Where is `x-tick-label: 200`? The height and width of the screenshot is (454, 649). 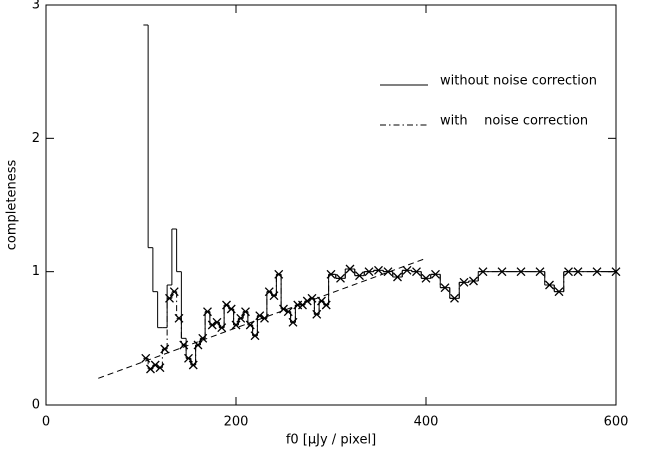
x-tick-label: 200 is located at coordinates (236, 422).